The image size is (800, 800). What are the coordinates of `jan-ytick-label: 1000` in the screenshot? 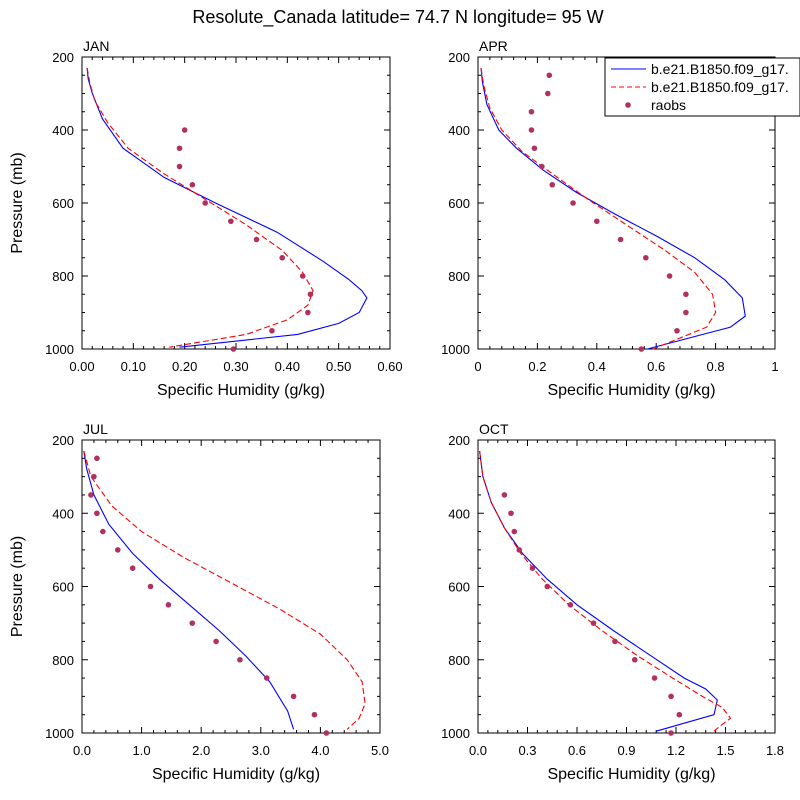 It's located at (59, 349).